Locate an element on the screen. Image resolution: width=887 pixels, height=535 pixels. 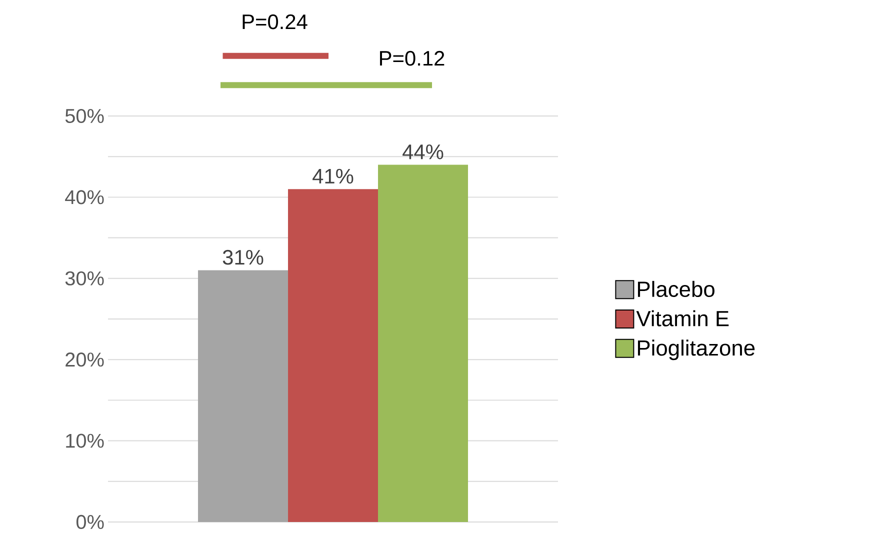
text: P=0.24 is located at coordinates (275, 22).